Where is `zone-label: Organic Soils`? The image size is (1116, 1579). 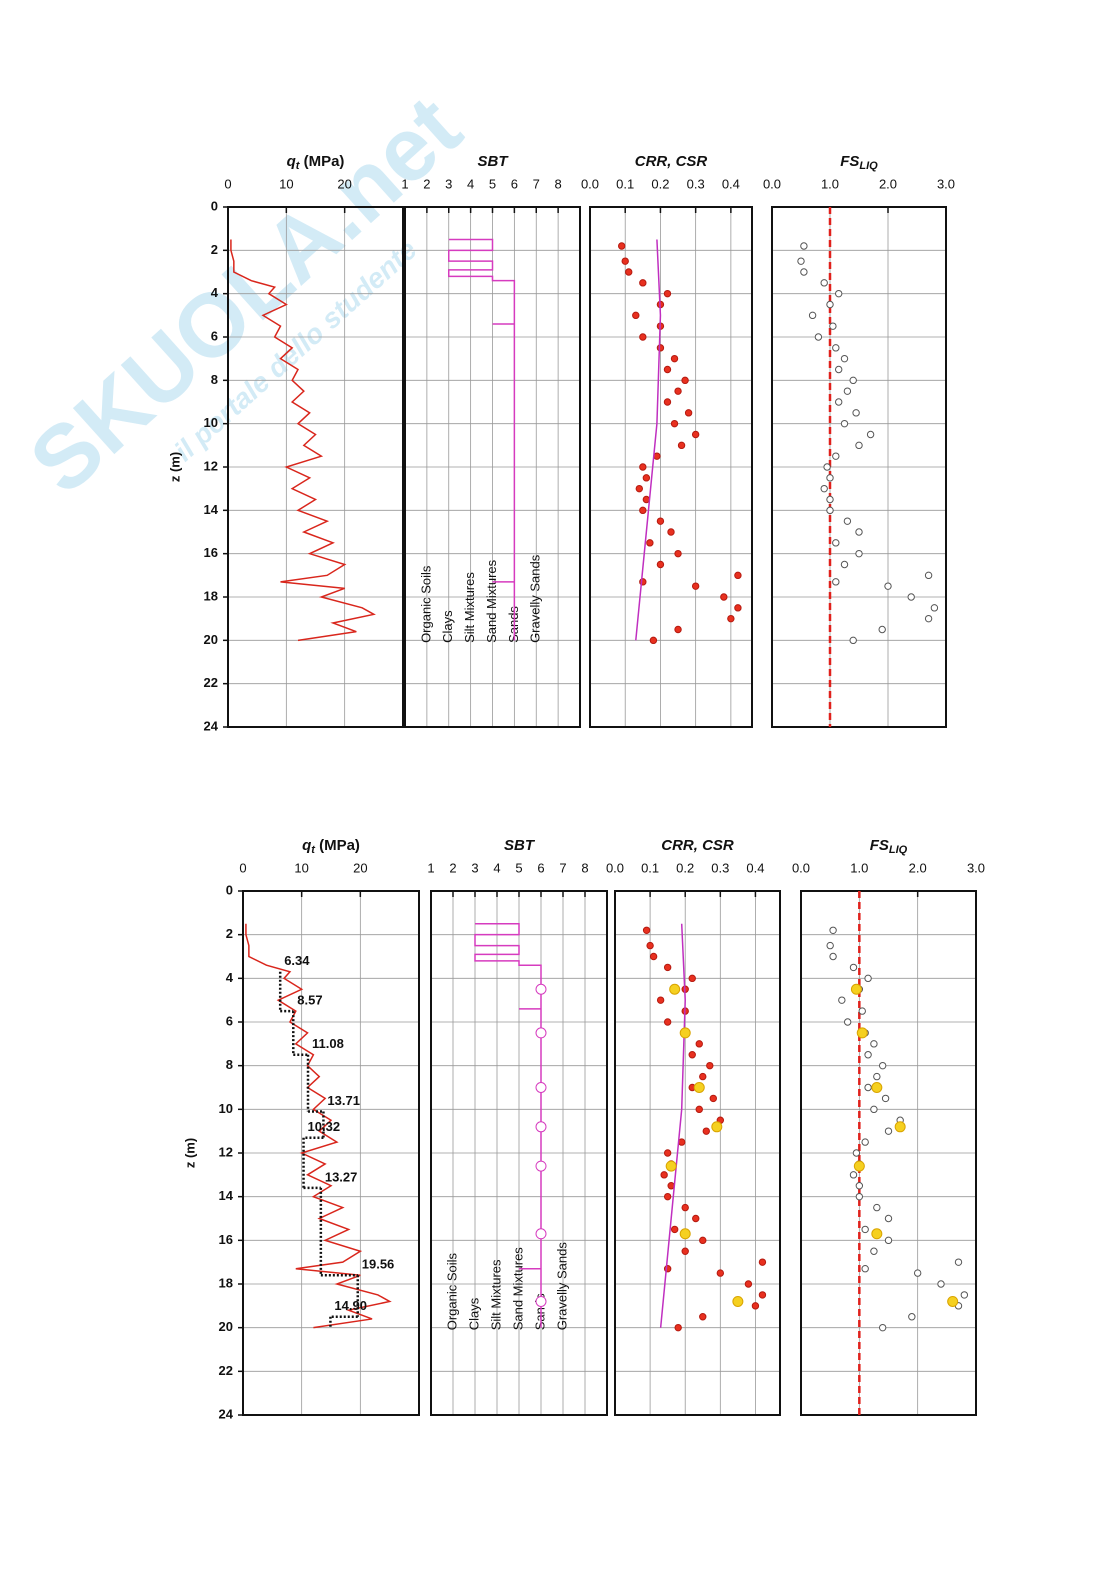
zone-label: Organic Soils is located at coordinates (425, 604).